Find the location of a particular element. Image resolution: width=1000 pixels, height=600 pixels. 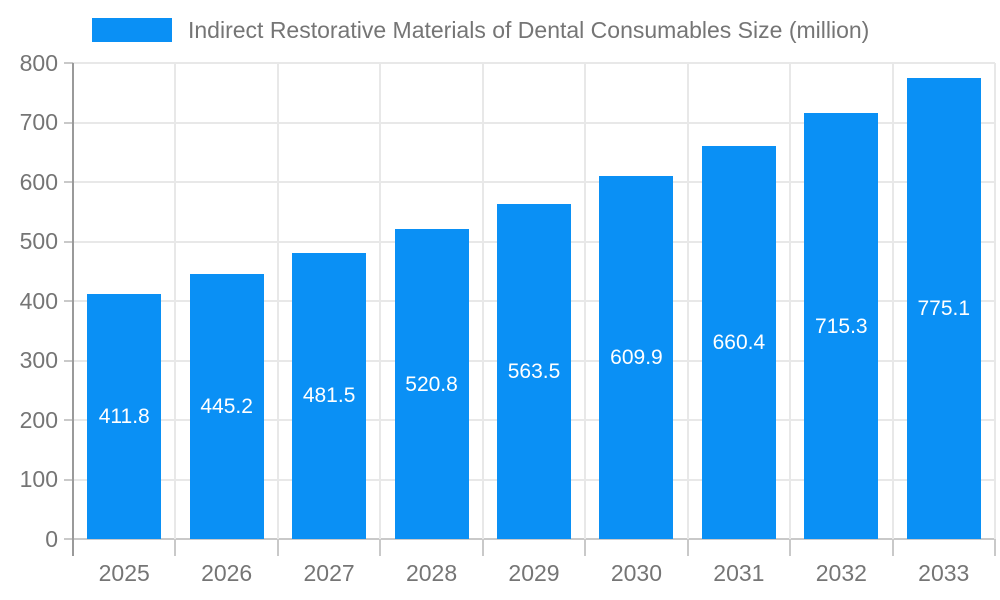

x-tick-label: 2027 is located at coordinates (329, 573).